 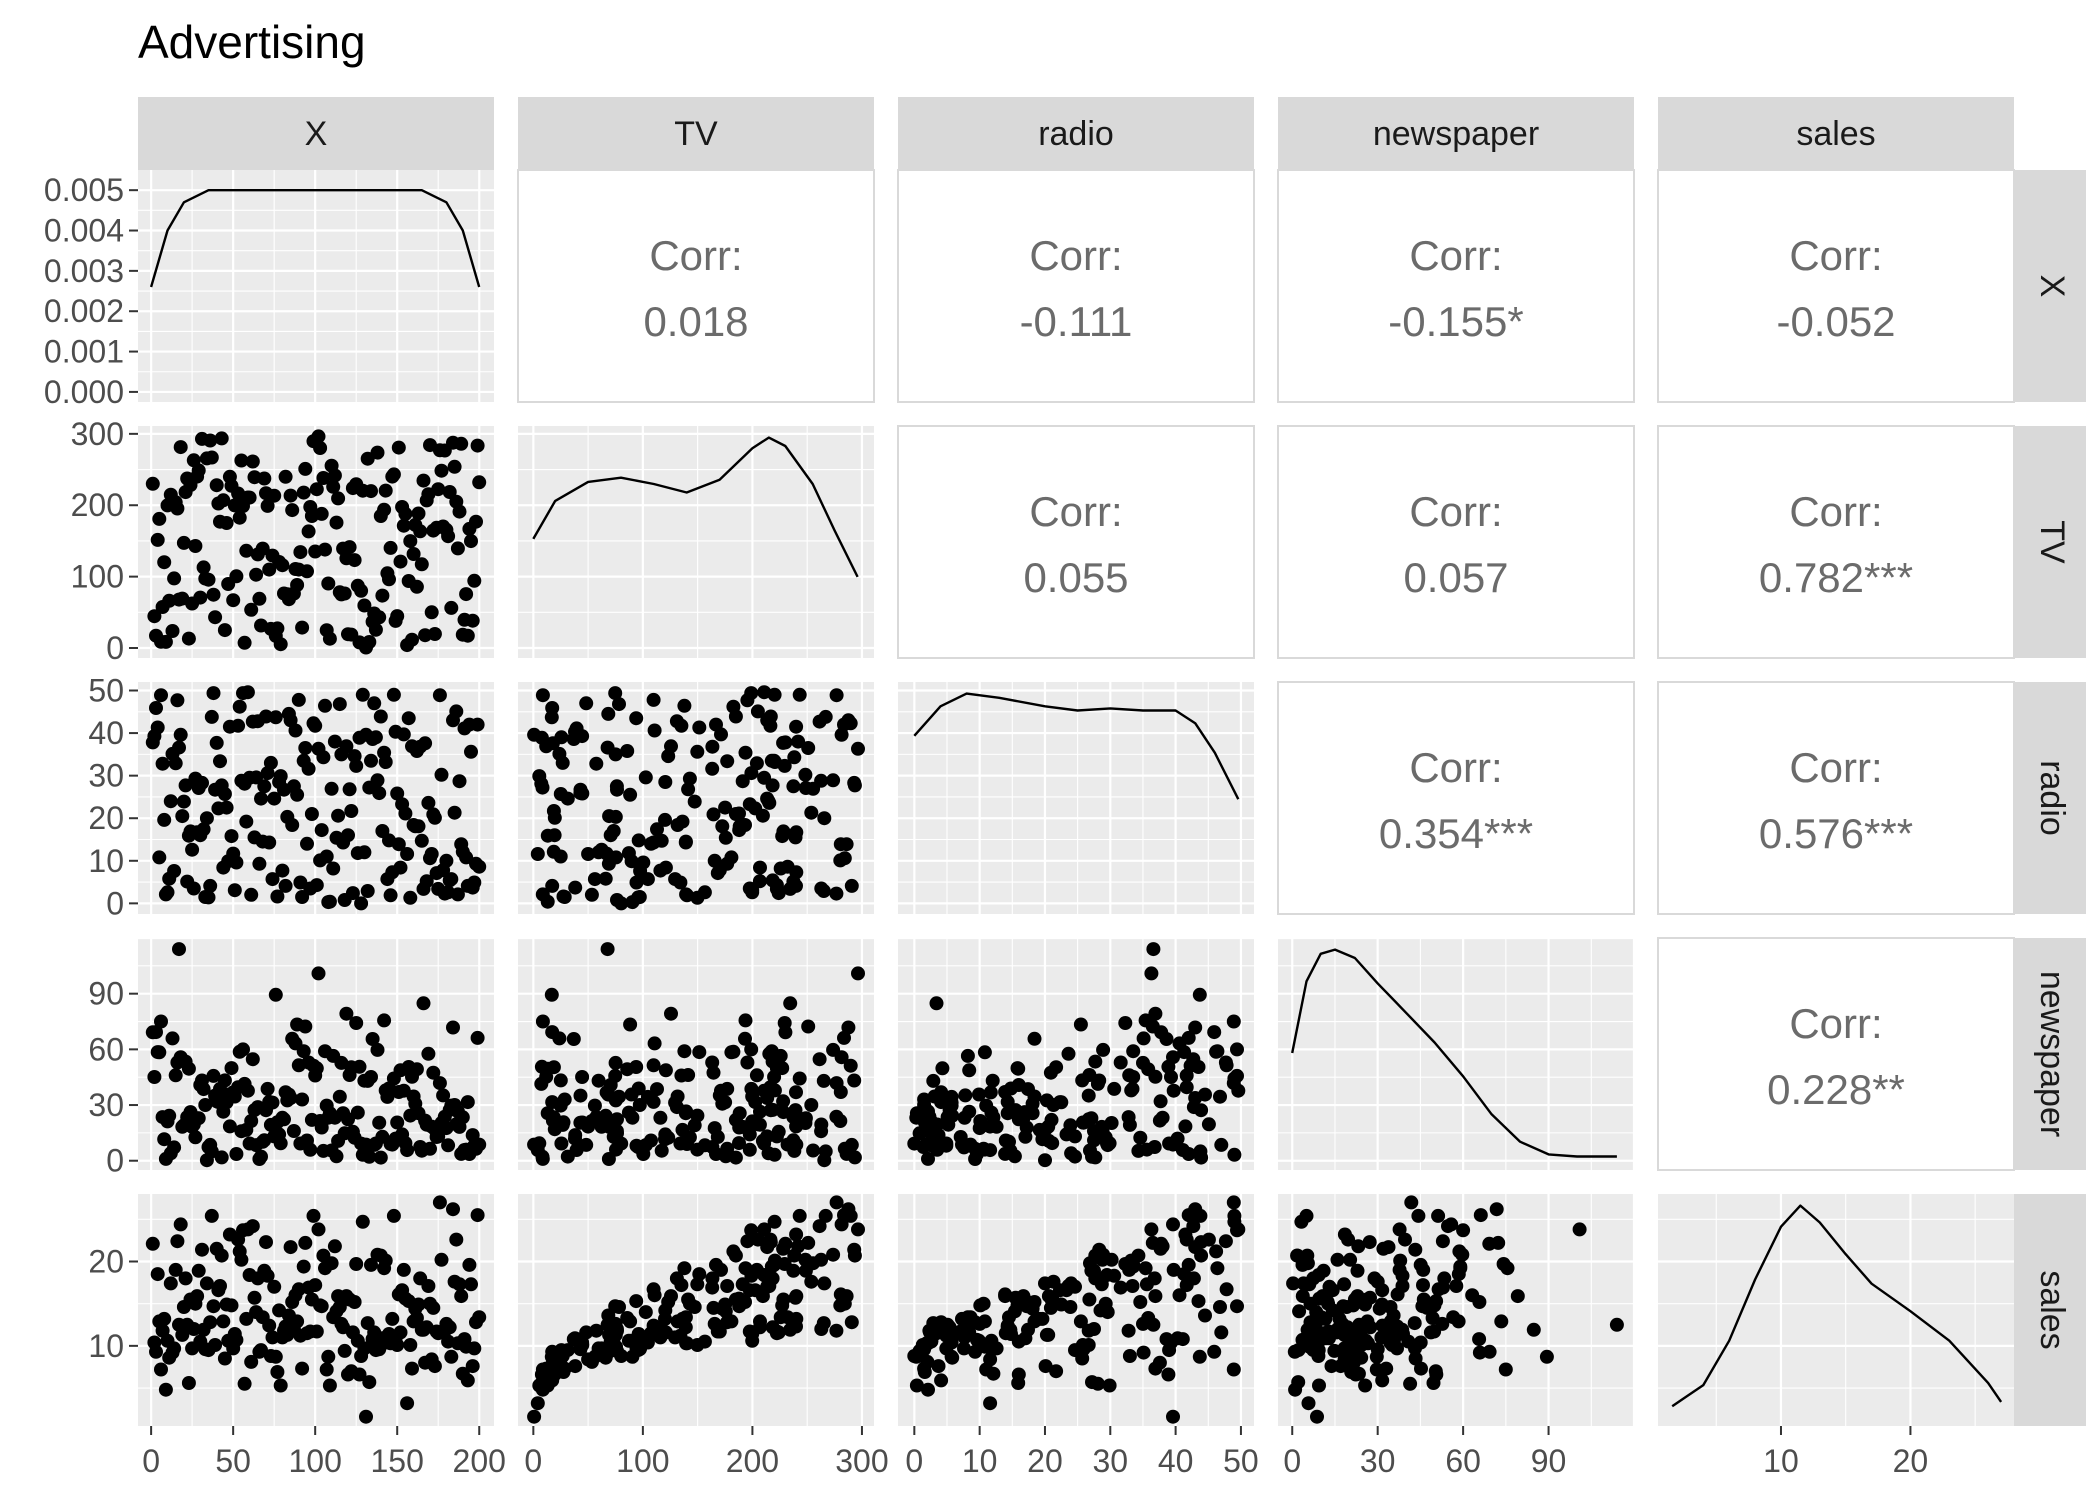 What do you see at coordinates (696, 133) in the screenshot?
I see `strip-top` at bounding box center [696, 133].